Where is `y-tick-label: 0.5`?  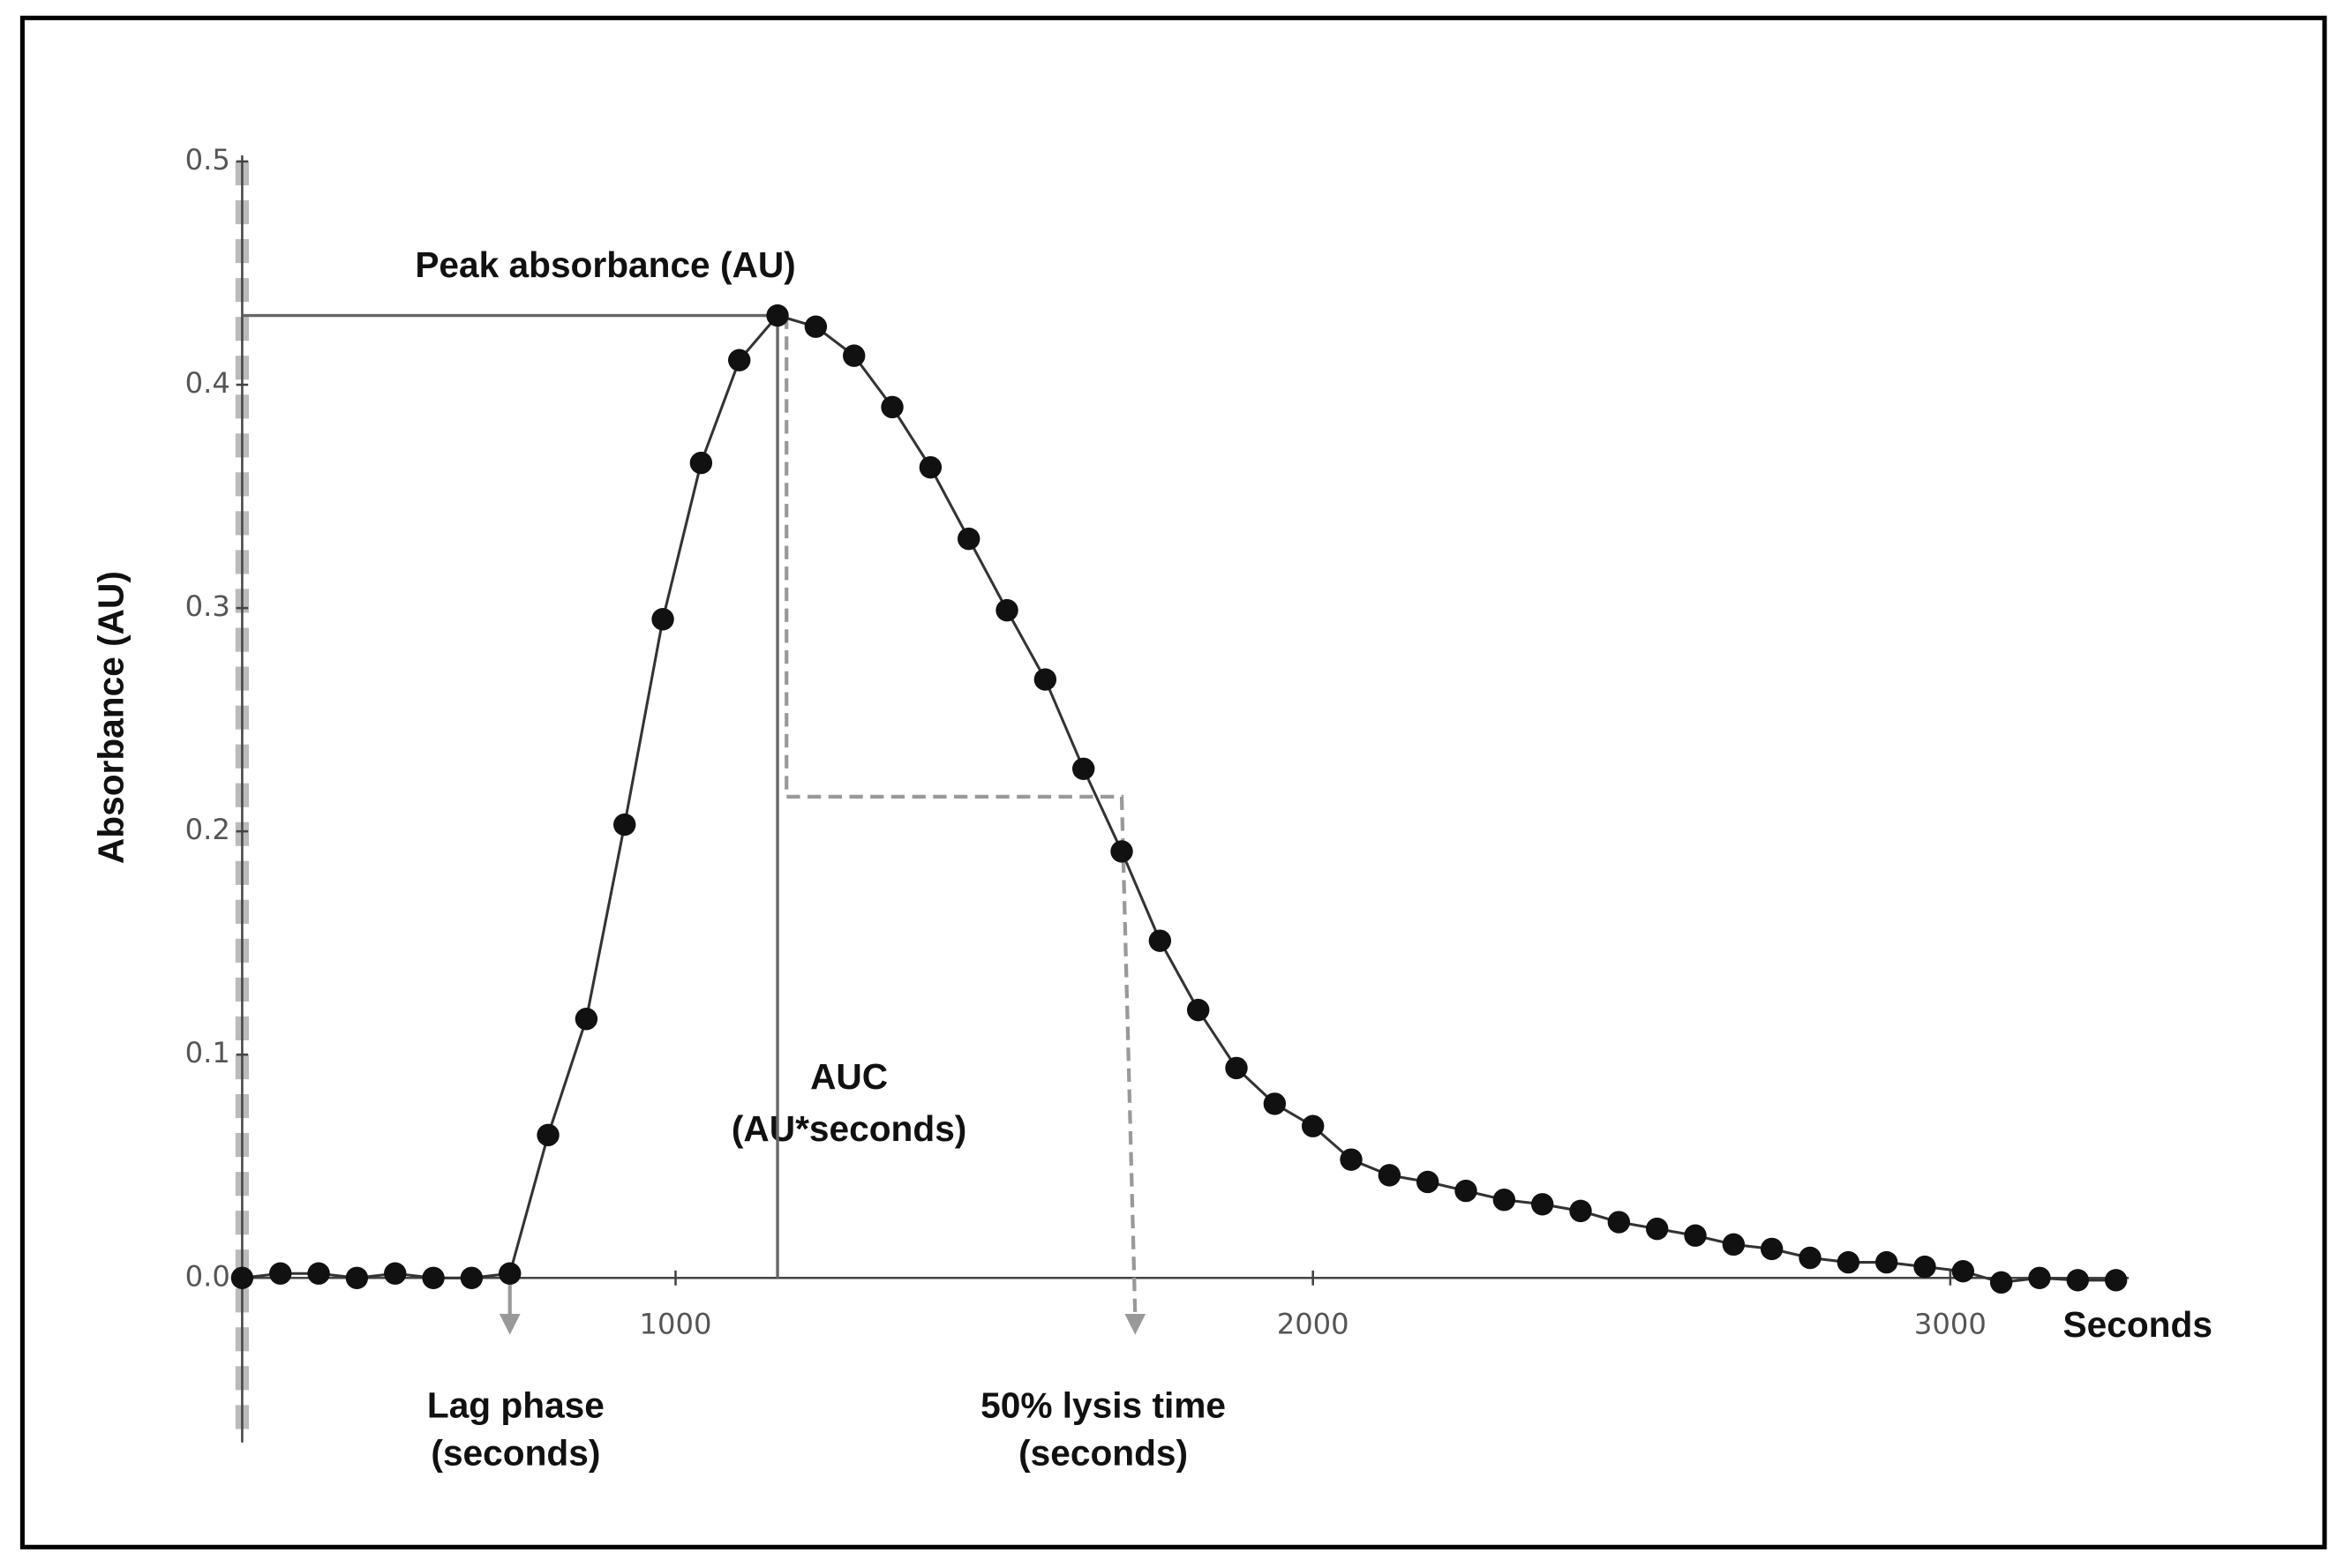
y-tick-label: 0.5 is located at coordinates (207, 159).